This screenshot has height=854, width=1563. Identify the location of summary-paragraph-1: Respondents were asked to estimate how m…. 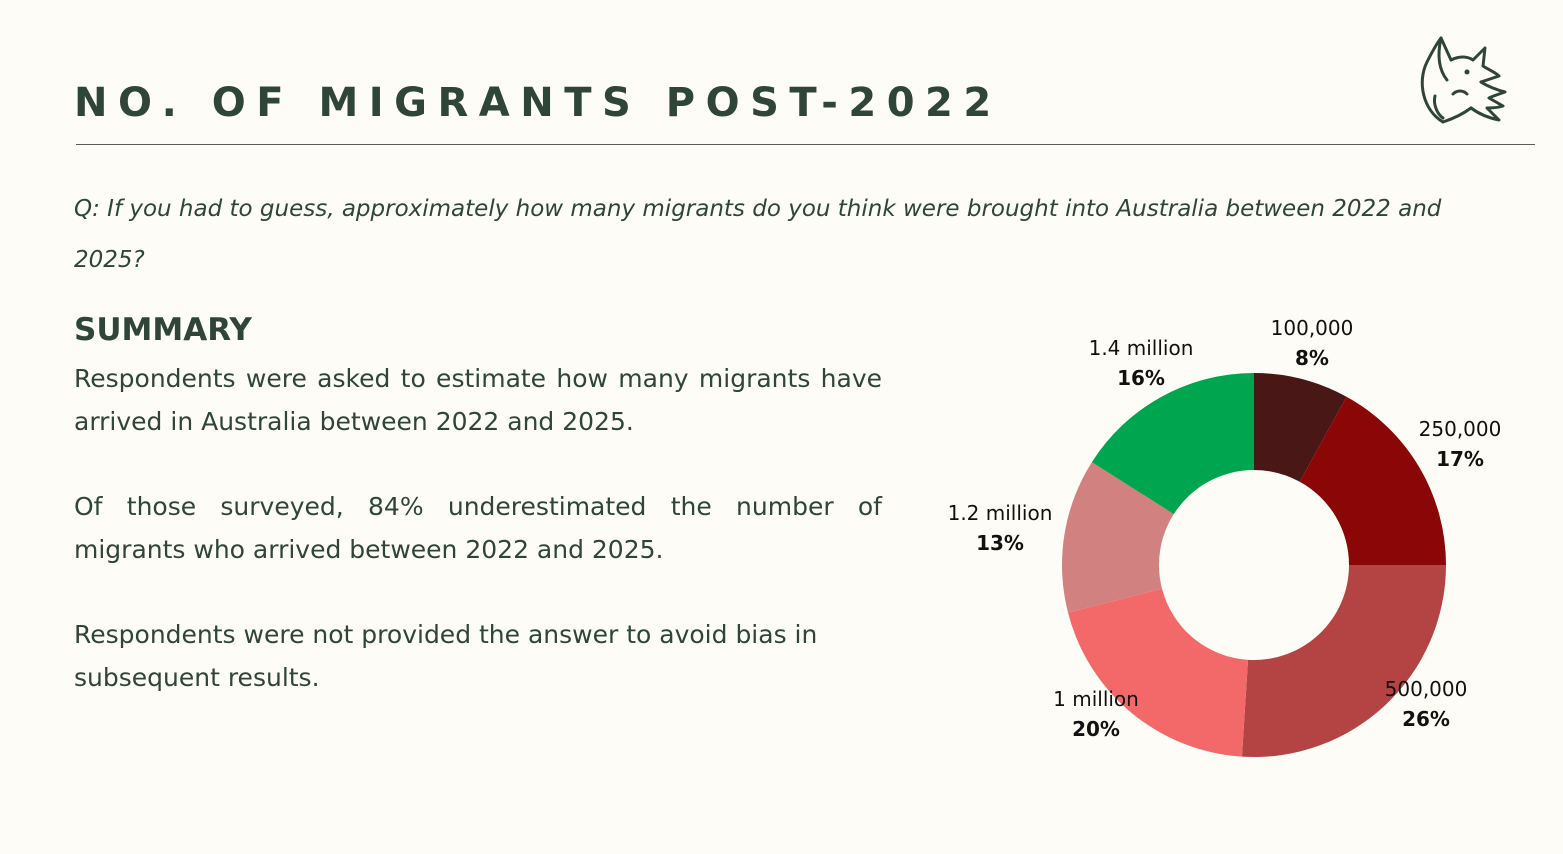
(478, 400).